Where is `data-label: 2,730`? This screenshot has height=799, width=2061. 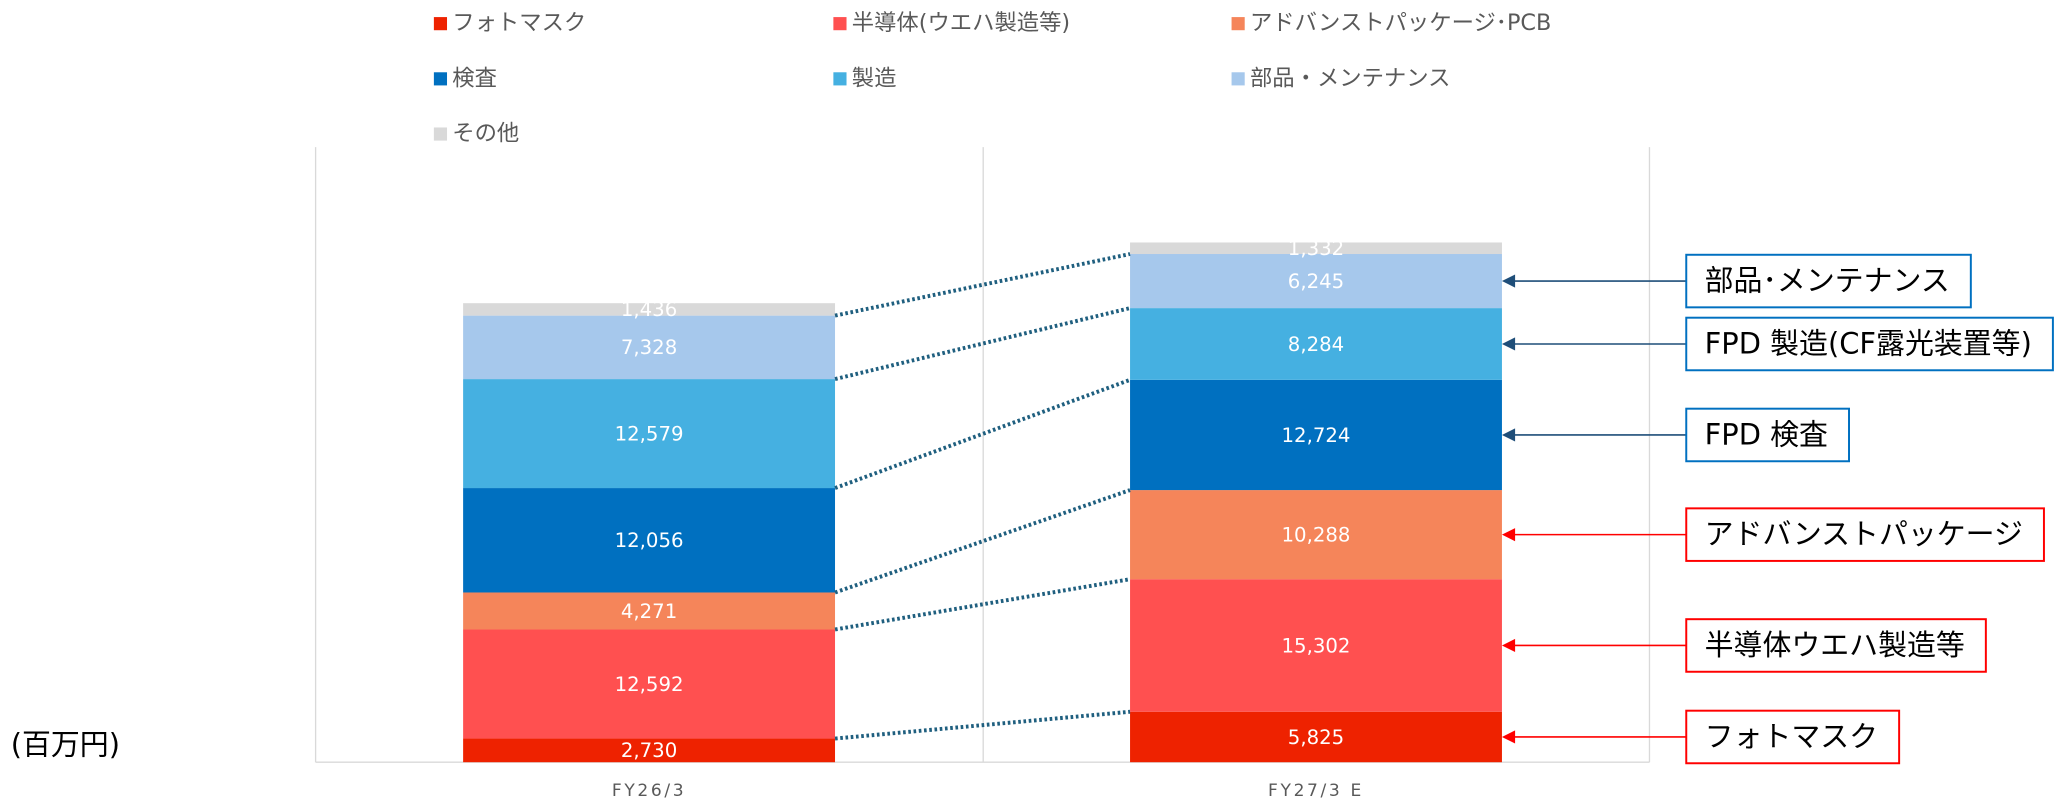
data-label: 2,730 is located at coordinates (649, 750).